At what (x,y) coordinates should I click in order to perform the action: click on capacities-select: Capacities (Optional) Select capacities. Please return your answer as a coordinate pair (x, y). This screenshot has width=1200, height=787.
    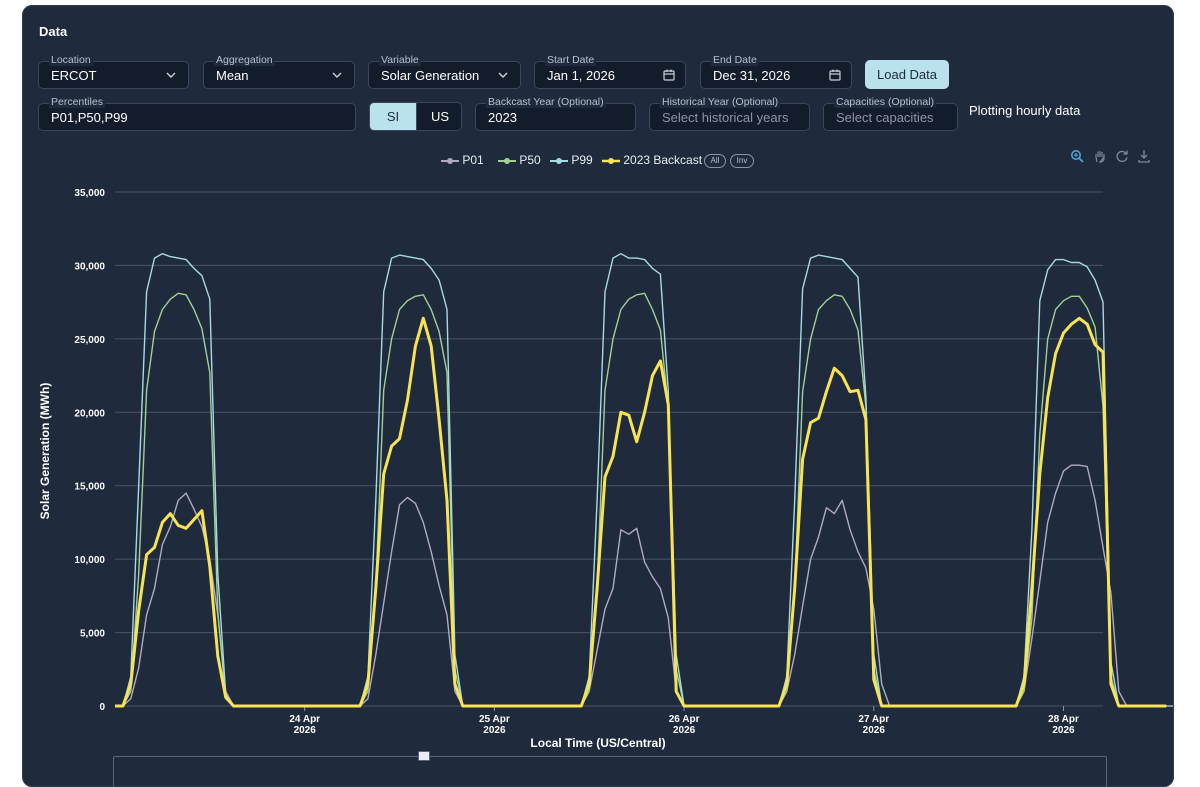
    Looking at the image, I should click on (890, 113).